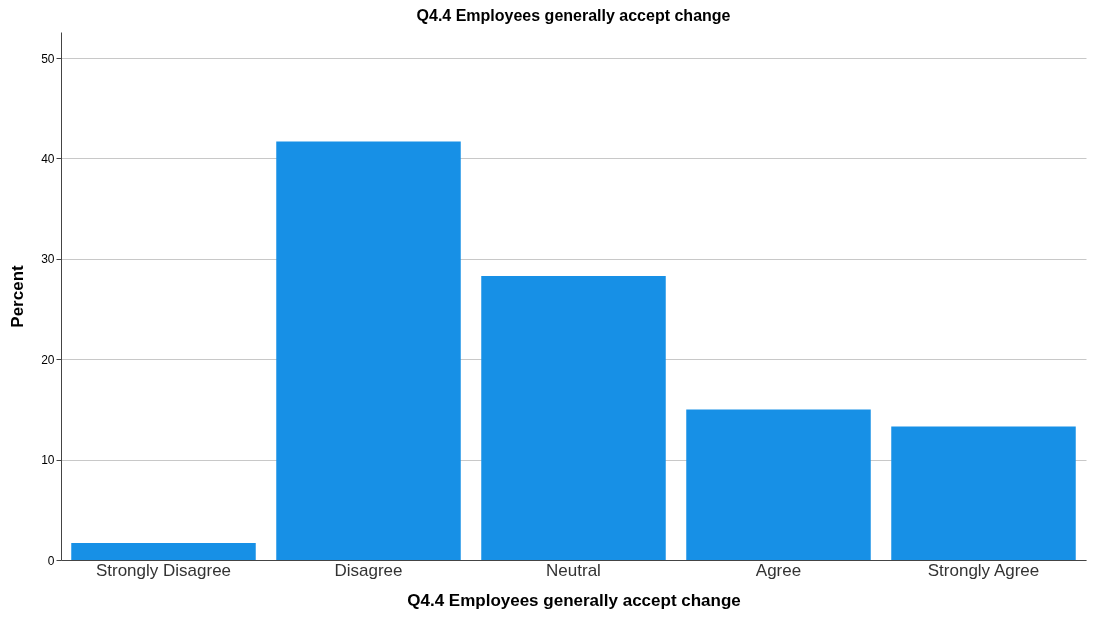 The image size is (1105, 644). What do you see at coordinates (48, 158) in the screenshot?
I see `y-tick-label: 40` at bounding box center [48, 158].